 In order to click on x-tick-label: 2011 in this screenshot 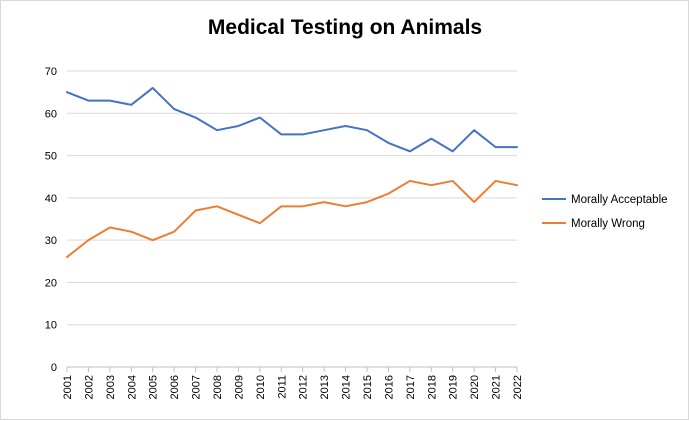, I will do `click(282, 387)`.